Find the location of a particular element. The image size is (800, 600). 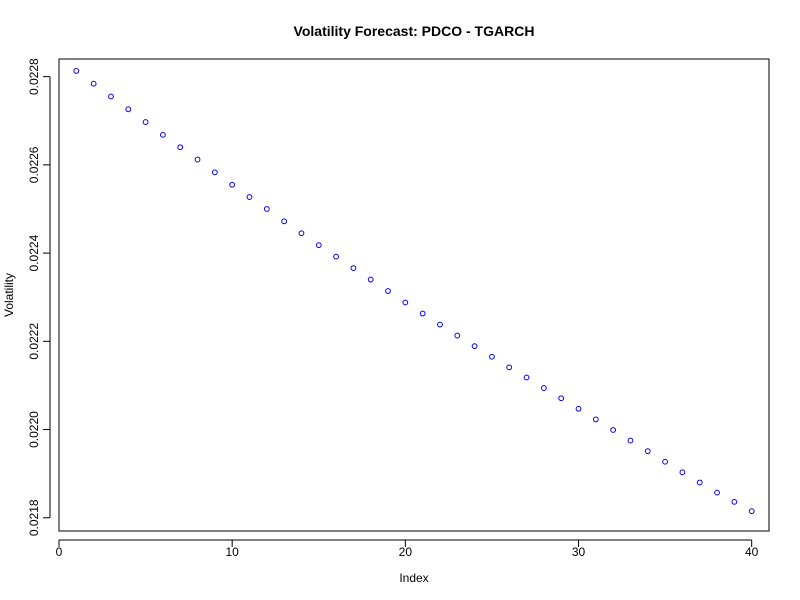

y-axis: 0.0218 0.0220 0.0222 0.0224 0.0226 0.0228 is located at coordinates (39, 297).